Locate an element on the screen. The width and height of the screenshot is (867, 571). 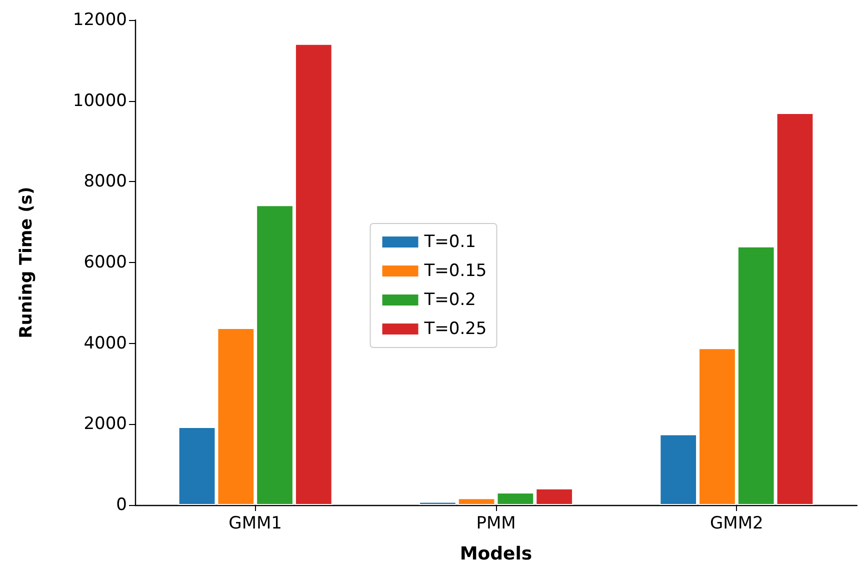
x-tick-label: GMM1 is located at coordinates (255, 524).